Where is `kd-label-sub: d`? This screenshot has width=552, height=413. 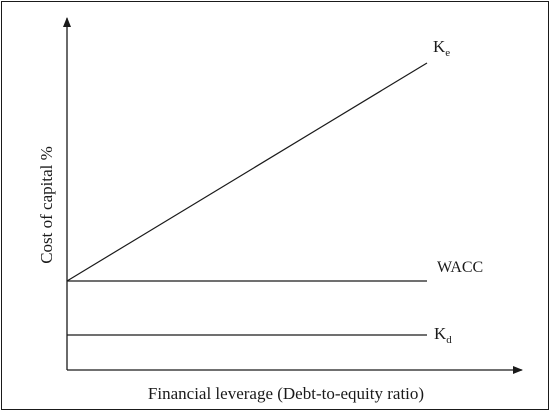
kd-label-sub: d is located at coordinates (449, 340).